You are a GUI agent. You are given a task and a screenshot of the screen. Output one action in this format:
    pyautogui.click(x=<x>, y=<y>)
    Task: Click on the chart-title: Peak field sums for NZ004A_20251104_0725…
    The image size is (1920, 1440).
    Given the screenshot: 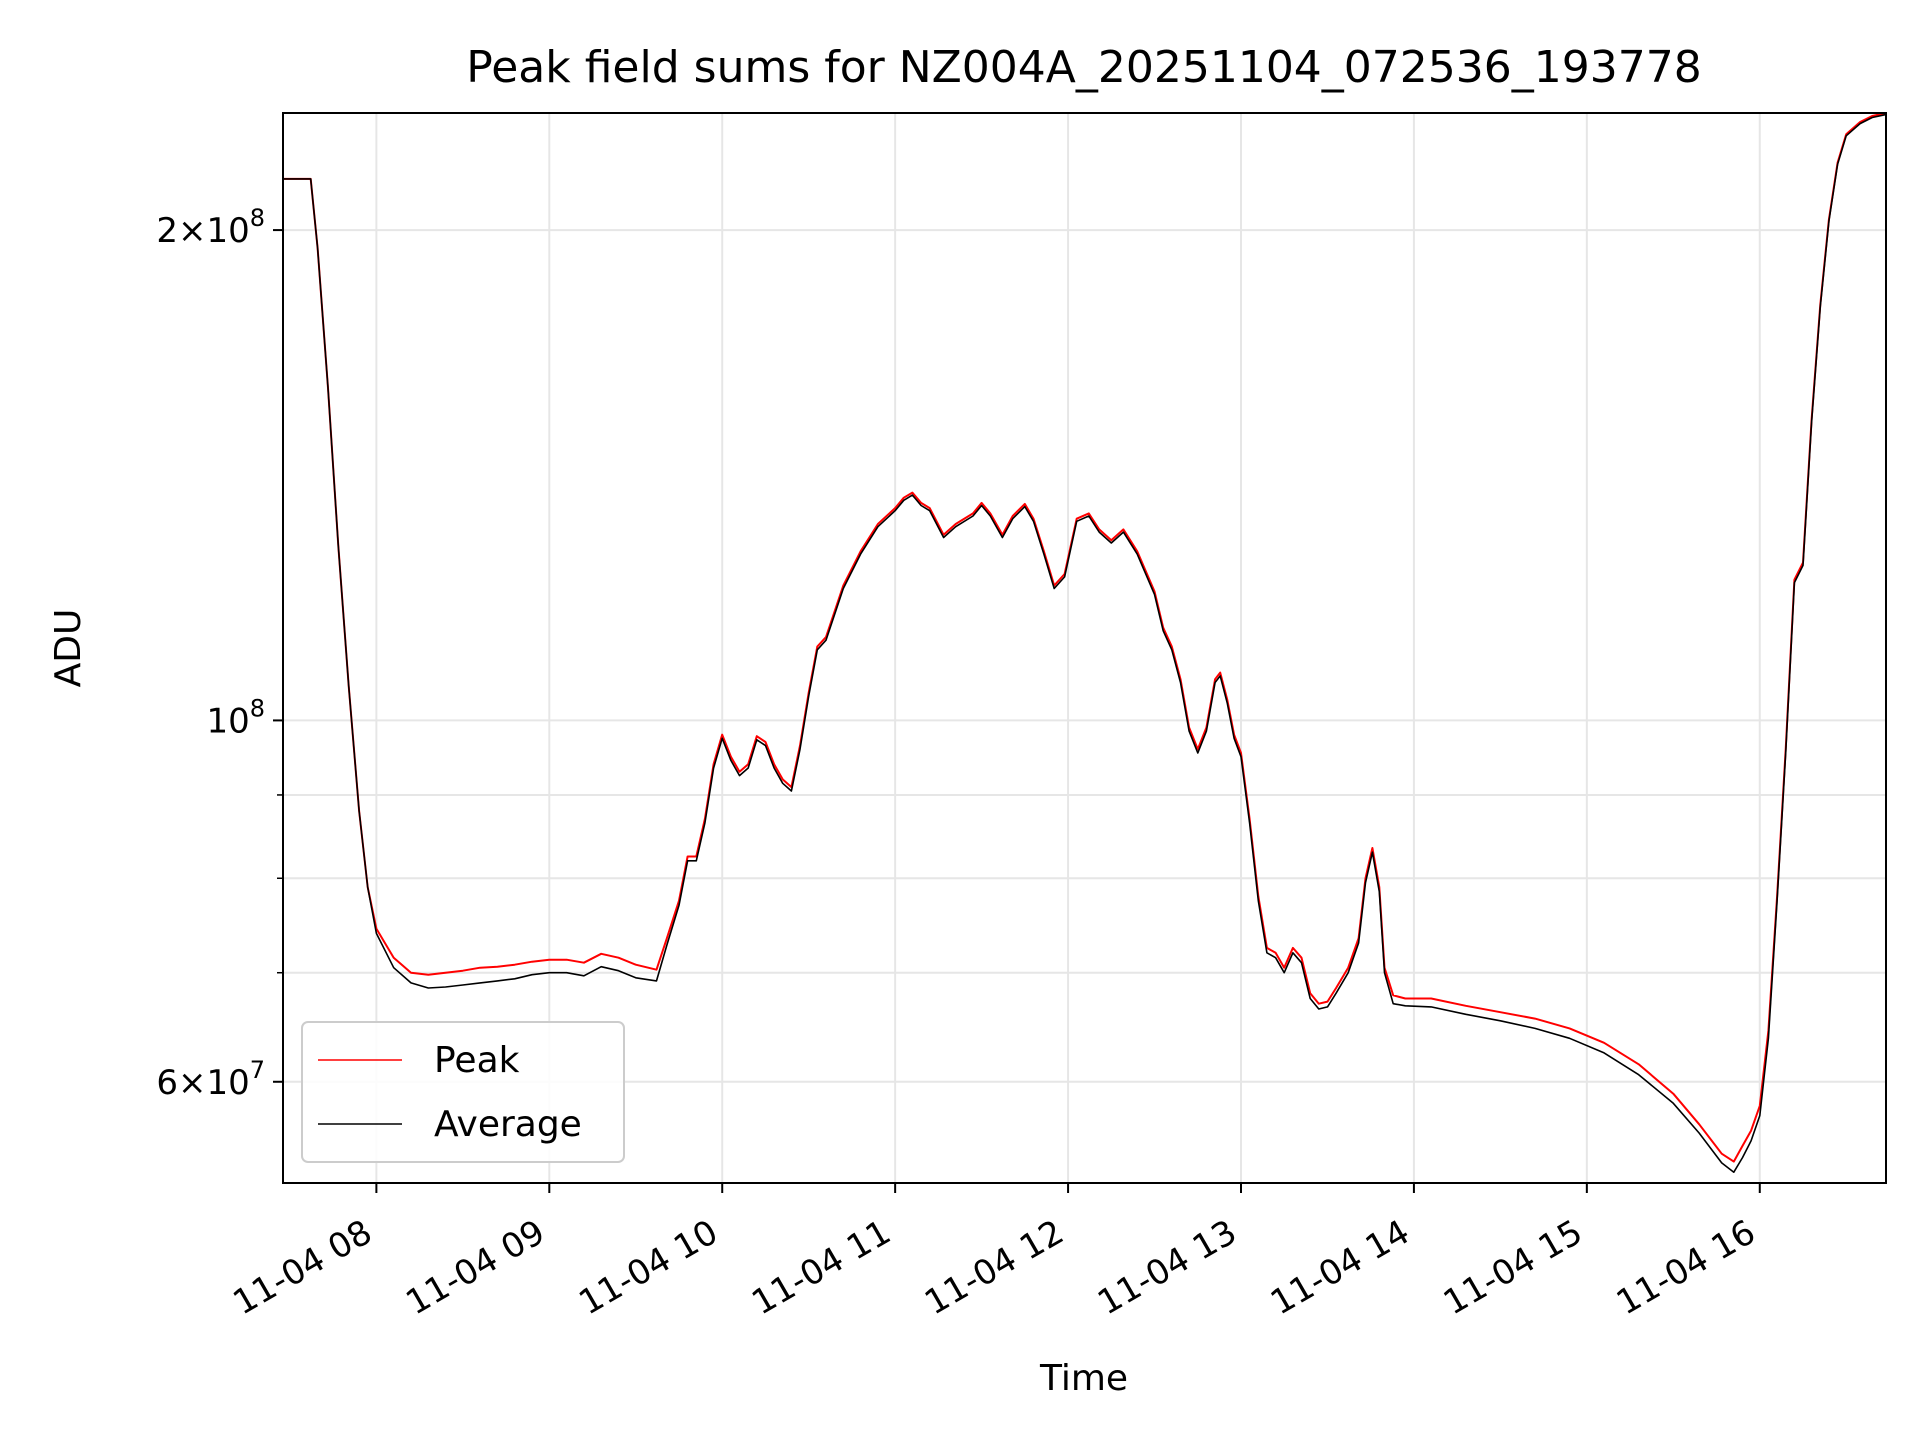 What is the action you would take?
    pyautogui.click(x=1083, y=67)
    